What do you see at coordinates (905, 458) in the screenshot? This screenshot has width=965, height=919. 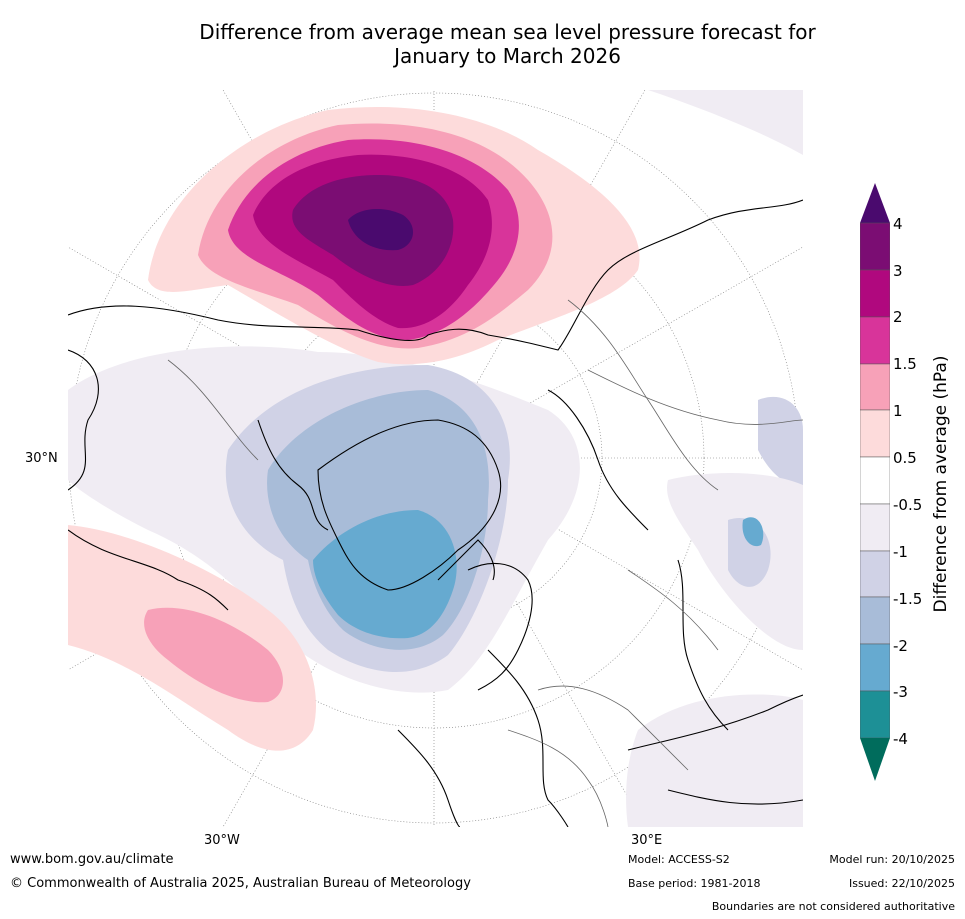 I see `colorbar-tick-label: 0.5` at bounding box center [905, 458].